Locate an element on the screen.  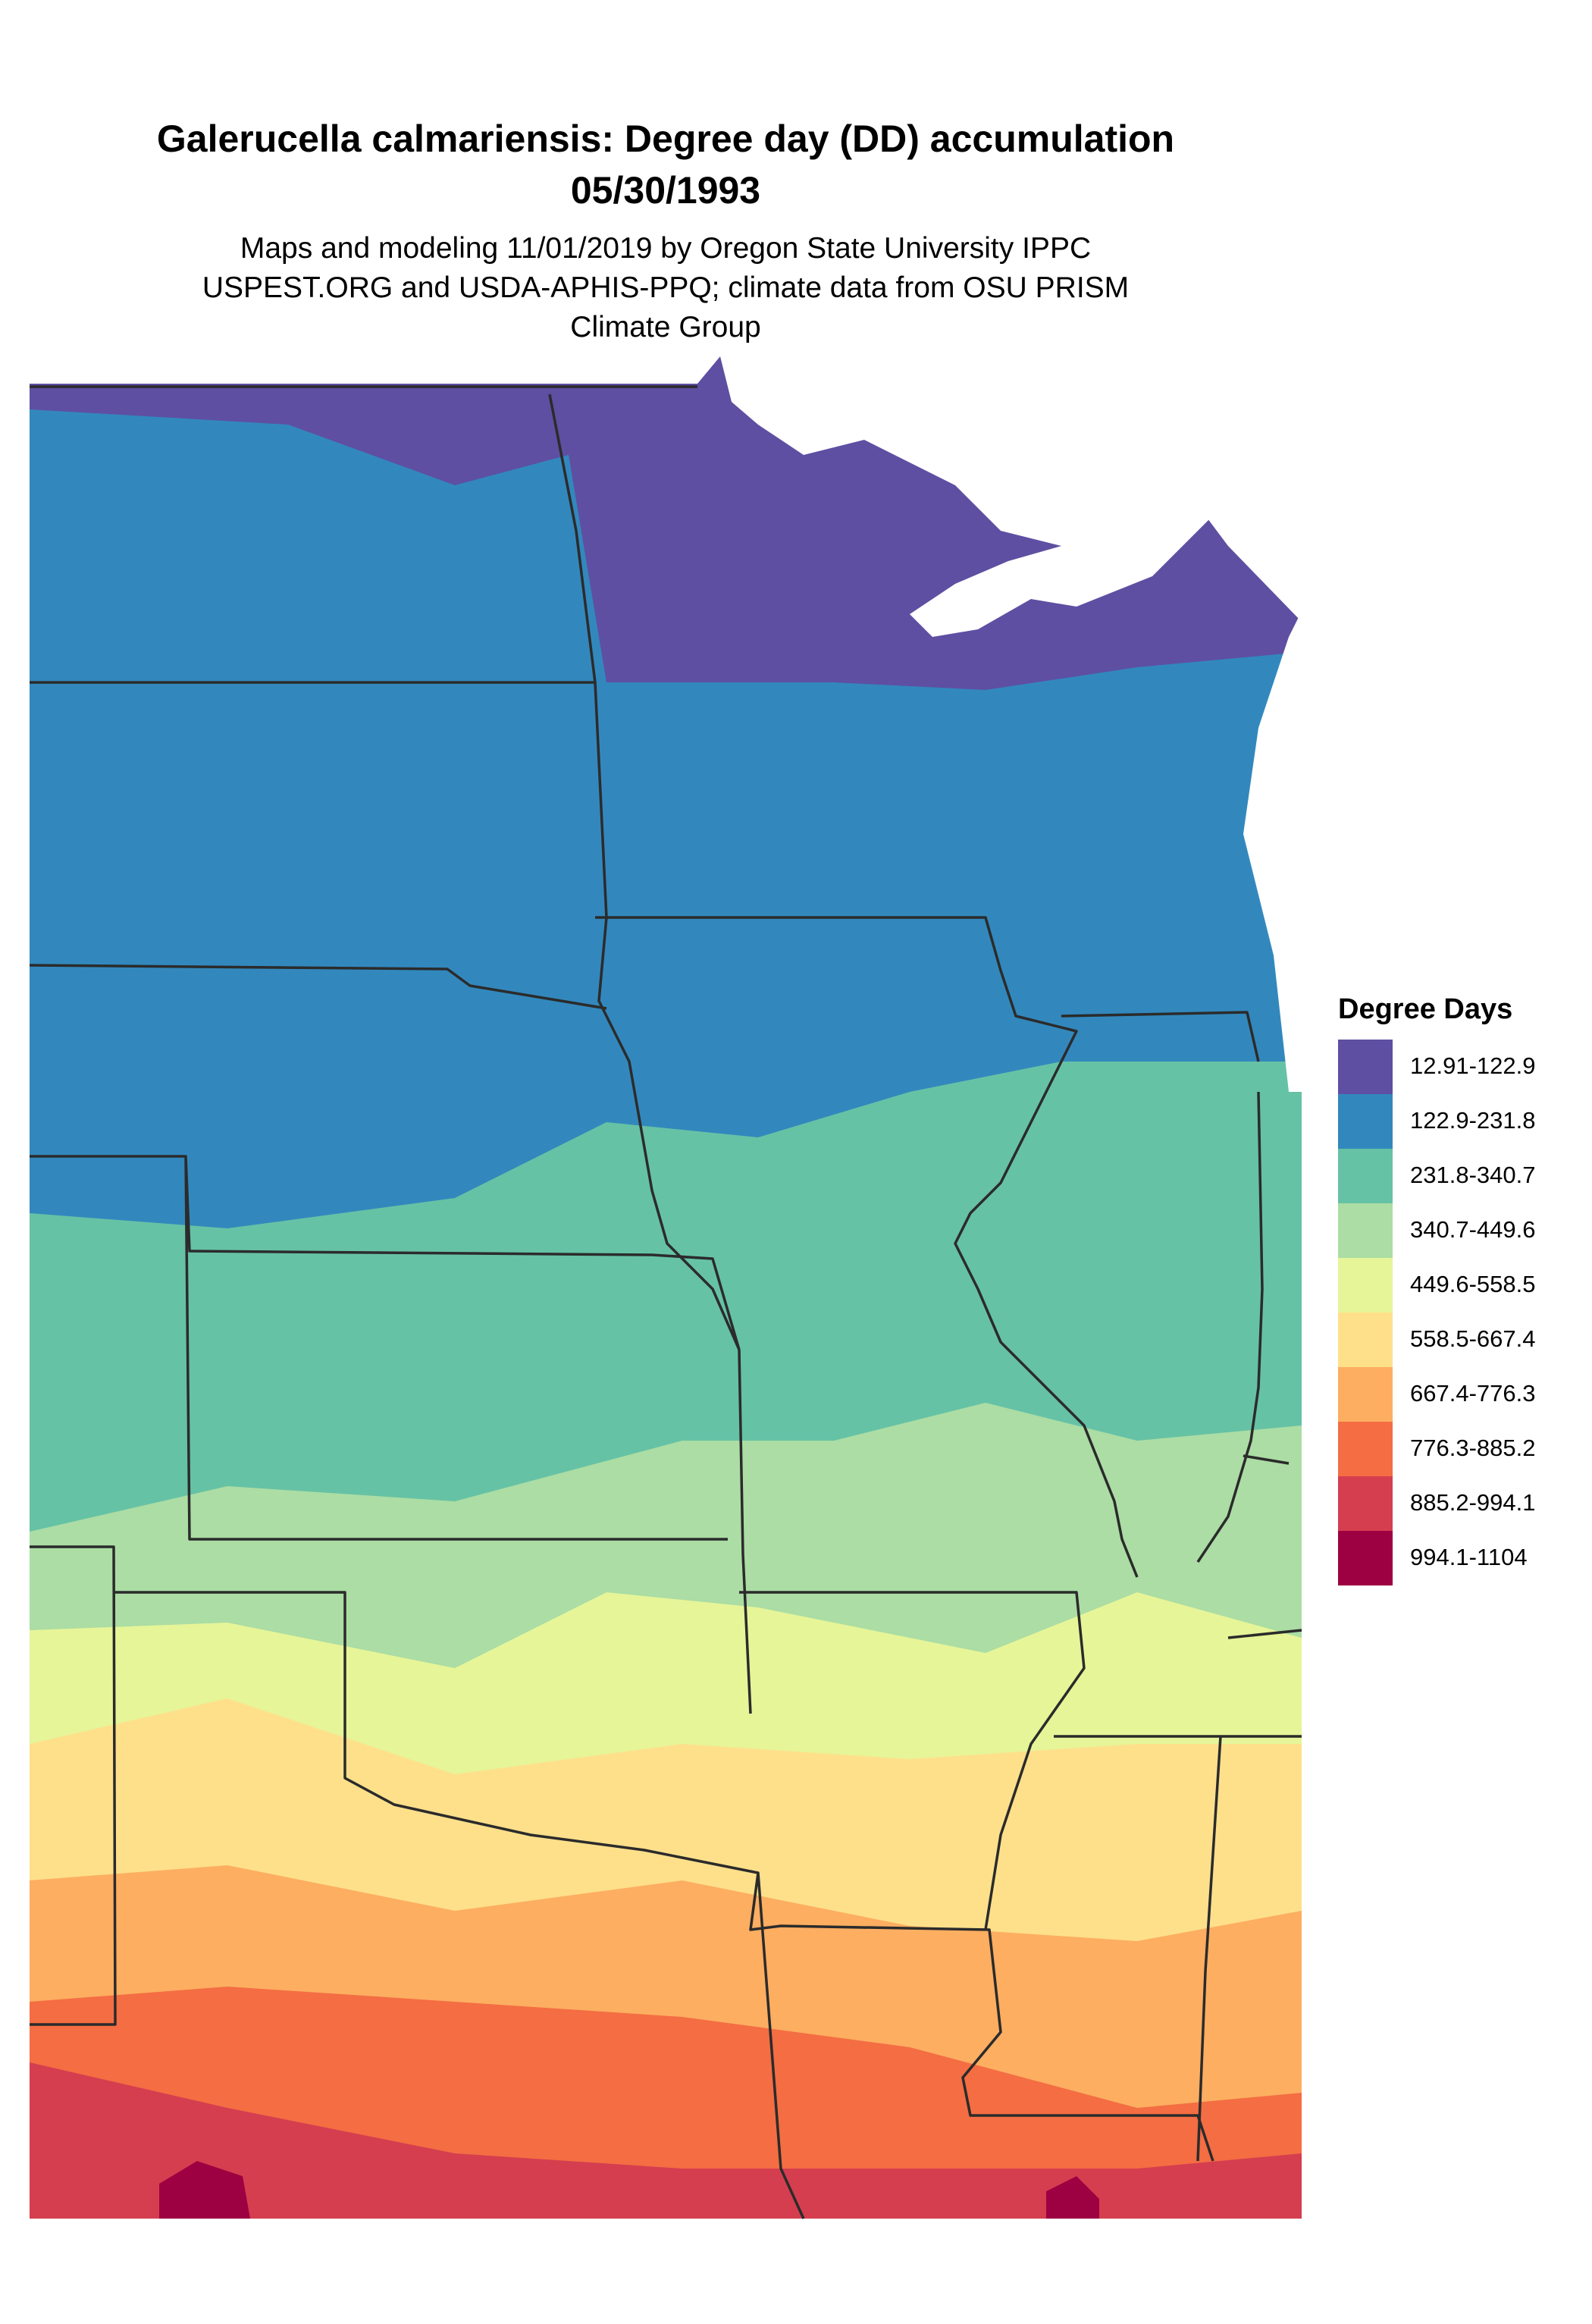
date: 05/30/1993 is located at coordinates (665, 190).